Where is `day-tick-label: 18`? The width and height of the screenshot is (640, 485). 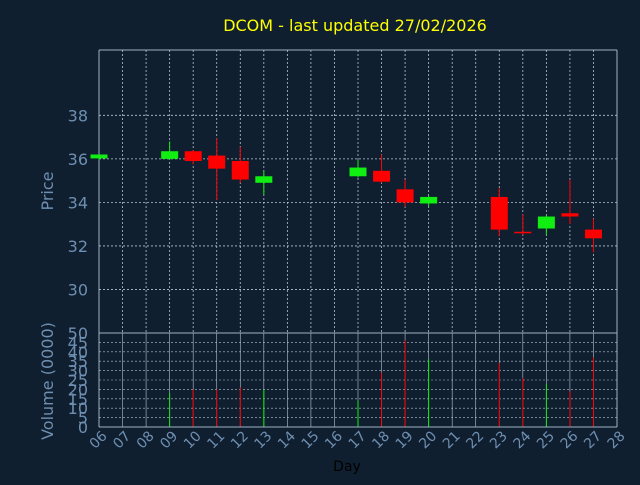
day-tick-label: 18 is located at coordinates (381, 440).